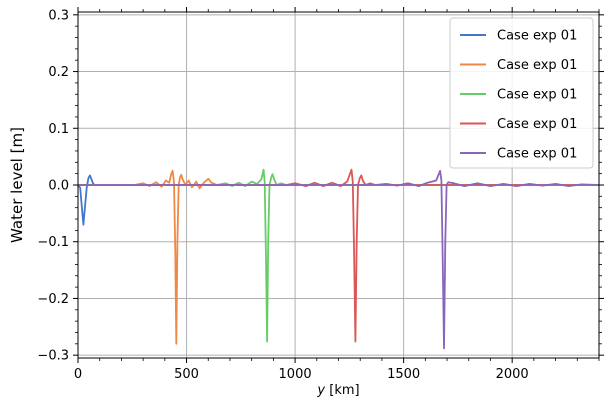 This screenshot has width=611, height=411. I want to click on y-tick-label: −0.1, so click(53, 242).